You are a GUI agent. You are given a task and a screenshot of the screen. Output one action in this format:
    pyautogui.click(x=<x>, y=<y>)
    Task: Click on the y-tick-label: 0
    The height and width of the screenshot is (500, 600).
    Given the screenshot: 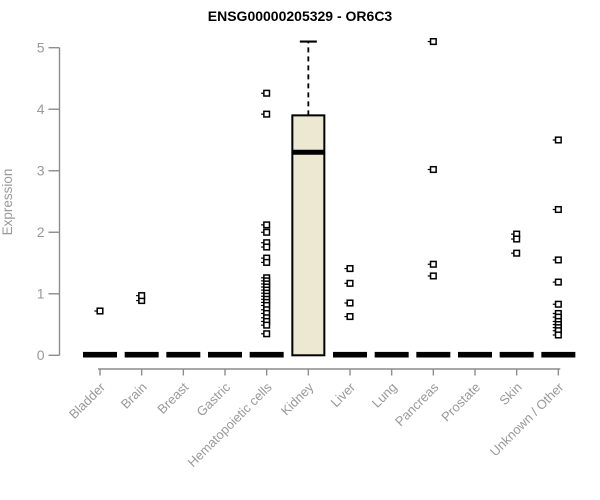 What is the action you would take?
    pyautogui.click(x=41, y=355)
    